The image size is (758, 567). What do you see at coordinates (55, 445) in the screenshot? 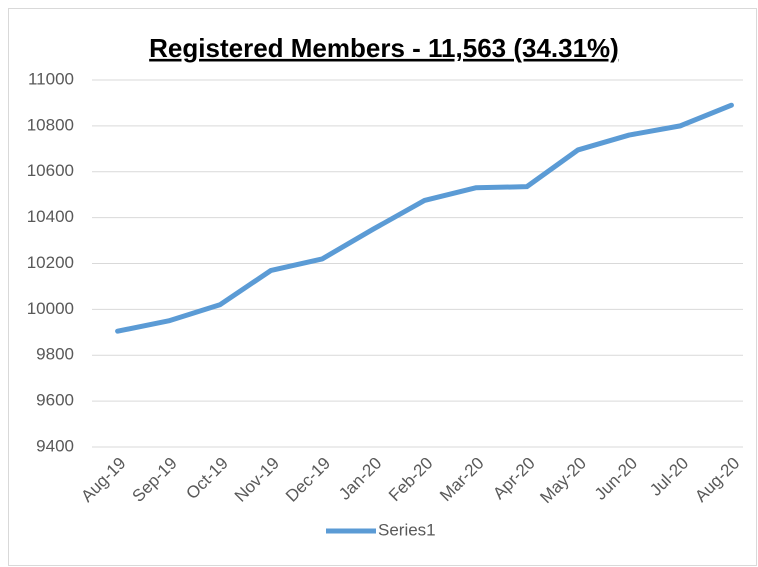
I see `y-tick-label: 9400` at bounding box center [55, 445].